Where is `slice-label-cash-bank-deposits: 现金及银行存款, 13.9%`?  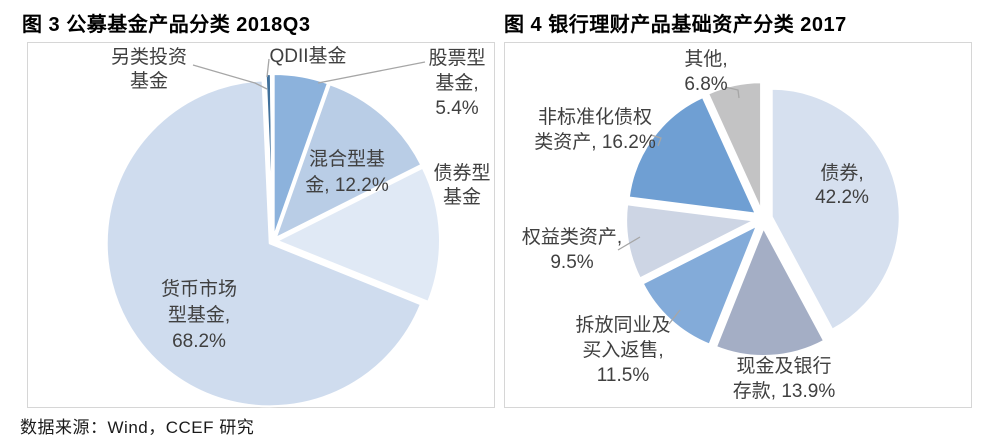 slice-label-cash-bank-deposits: 现金及银行存款, 13.9% is located at coordinates (784, 378).